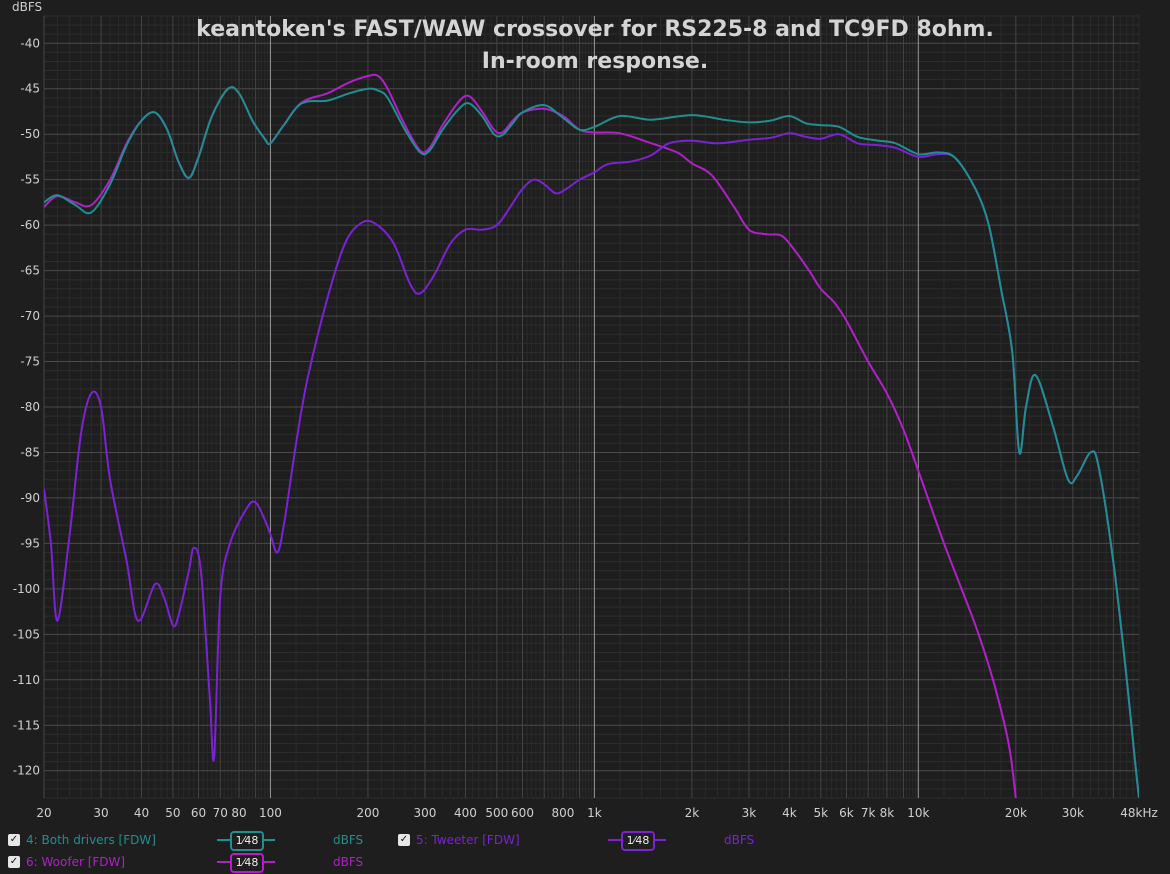 The width and height of the screenshot is (1170, 874). I want to click on x-tick-label: 1k, so click(594, 813).